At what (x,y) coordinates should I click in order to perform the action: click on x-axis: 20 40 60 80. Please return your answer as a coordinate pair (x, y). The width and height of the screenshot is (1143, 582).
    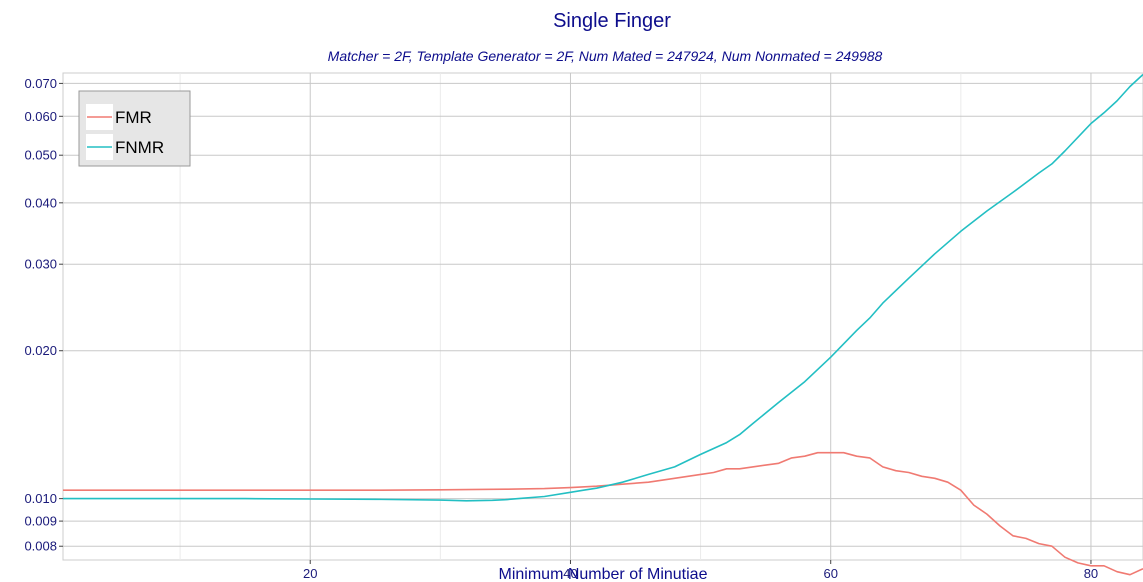
    Looking at the image, I should click on (700, 570).